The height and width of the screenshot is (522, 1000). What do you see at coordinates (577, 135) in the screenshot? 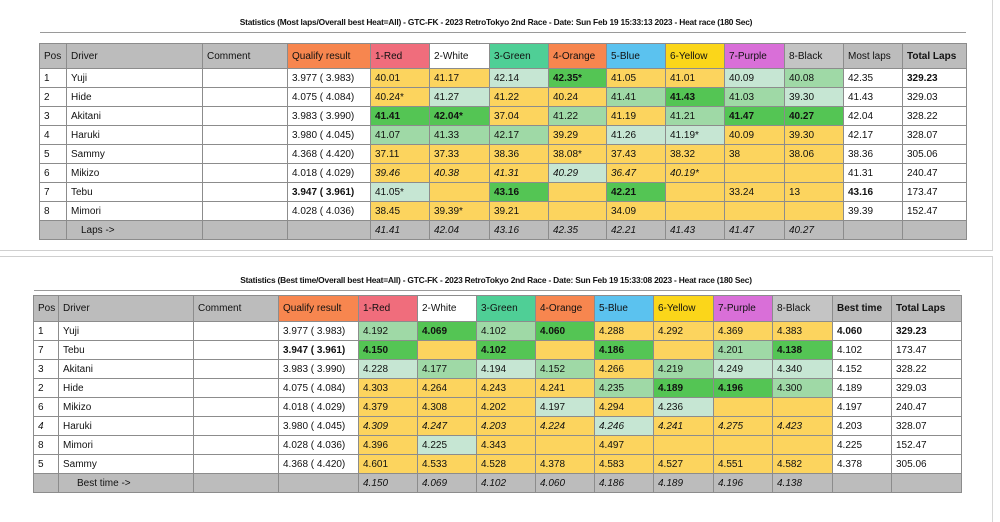
I see `lane-cell-4: 39.29` at bounding box center [577, 135].